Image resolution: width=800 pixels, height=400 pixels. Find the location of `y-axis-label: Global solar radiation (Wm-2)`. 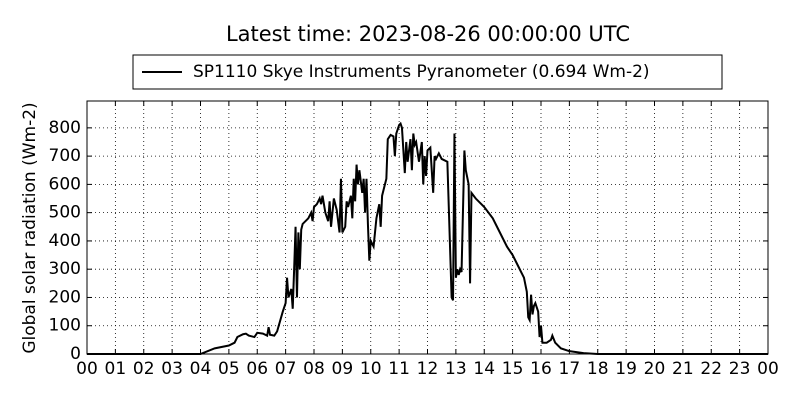

y-axis-label: Global solar radiation (Wm-2) is located at coordinates (30, 227).